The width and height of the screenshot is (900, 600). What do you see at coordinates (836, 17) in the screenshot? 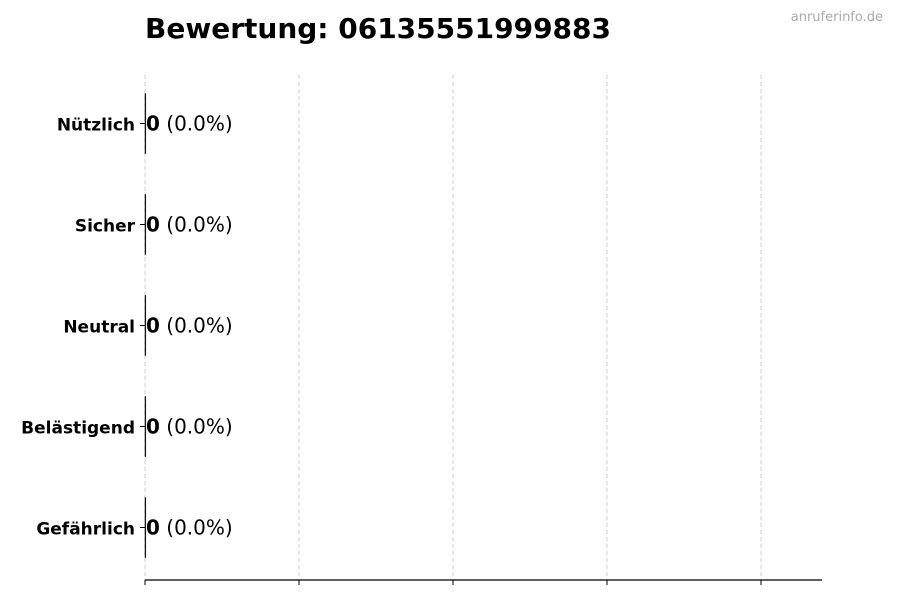
I see `watermark: anruferinfo.de` at bounding box center [836, 17].